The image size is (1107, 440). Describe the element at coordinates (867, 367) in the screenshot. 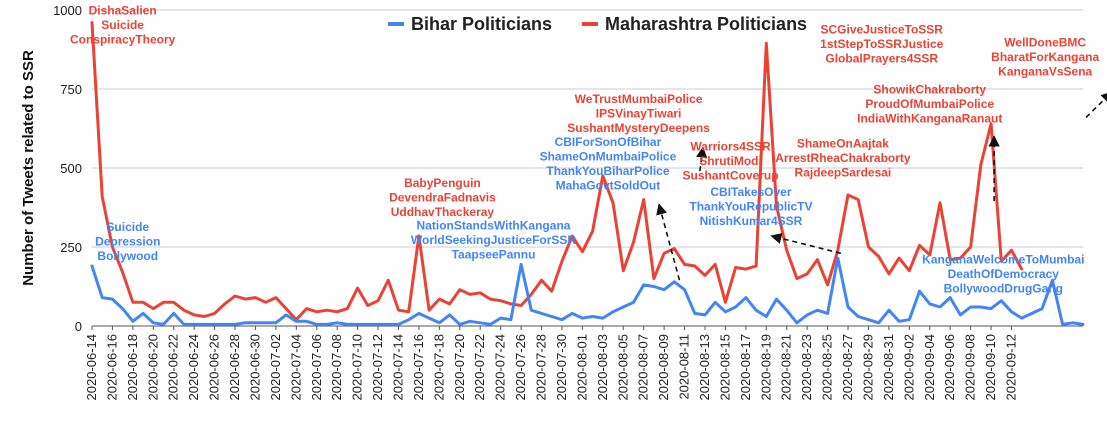

I see `x-tick-label: 2020-08-29` at that location.